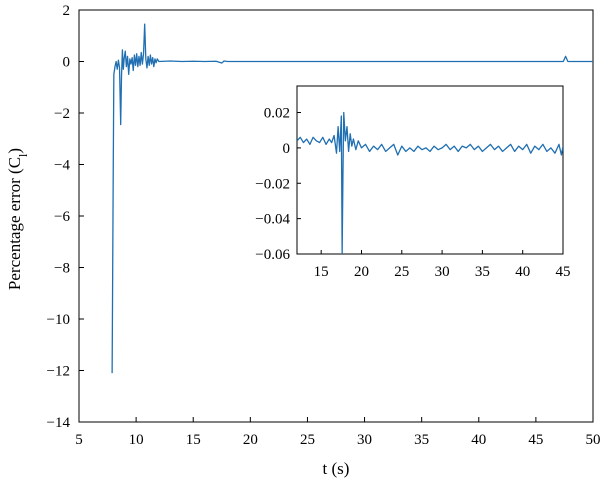 This screenshot has width=600, height=488. I want to click on inset-x-tick-label: 30, so click(442, 272).